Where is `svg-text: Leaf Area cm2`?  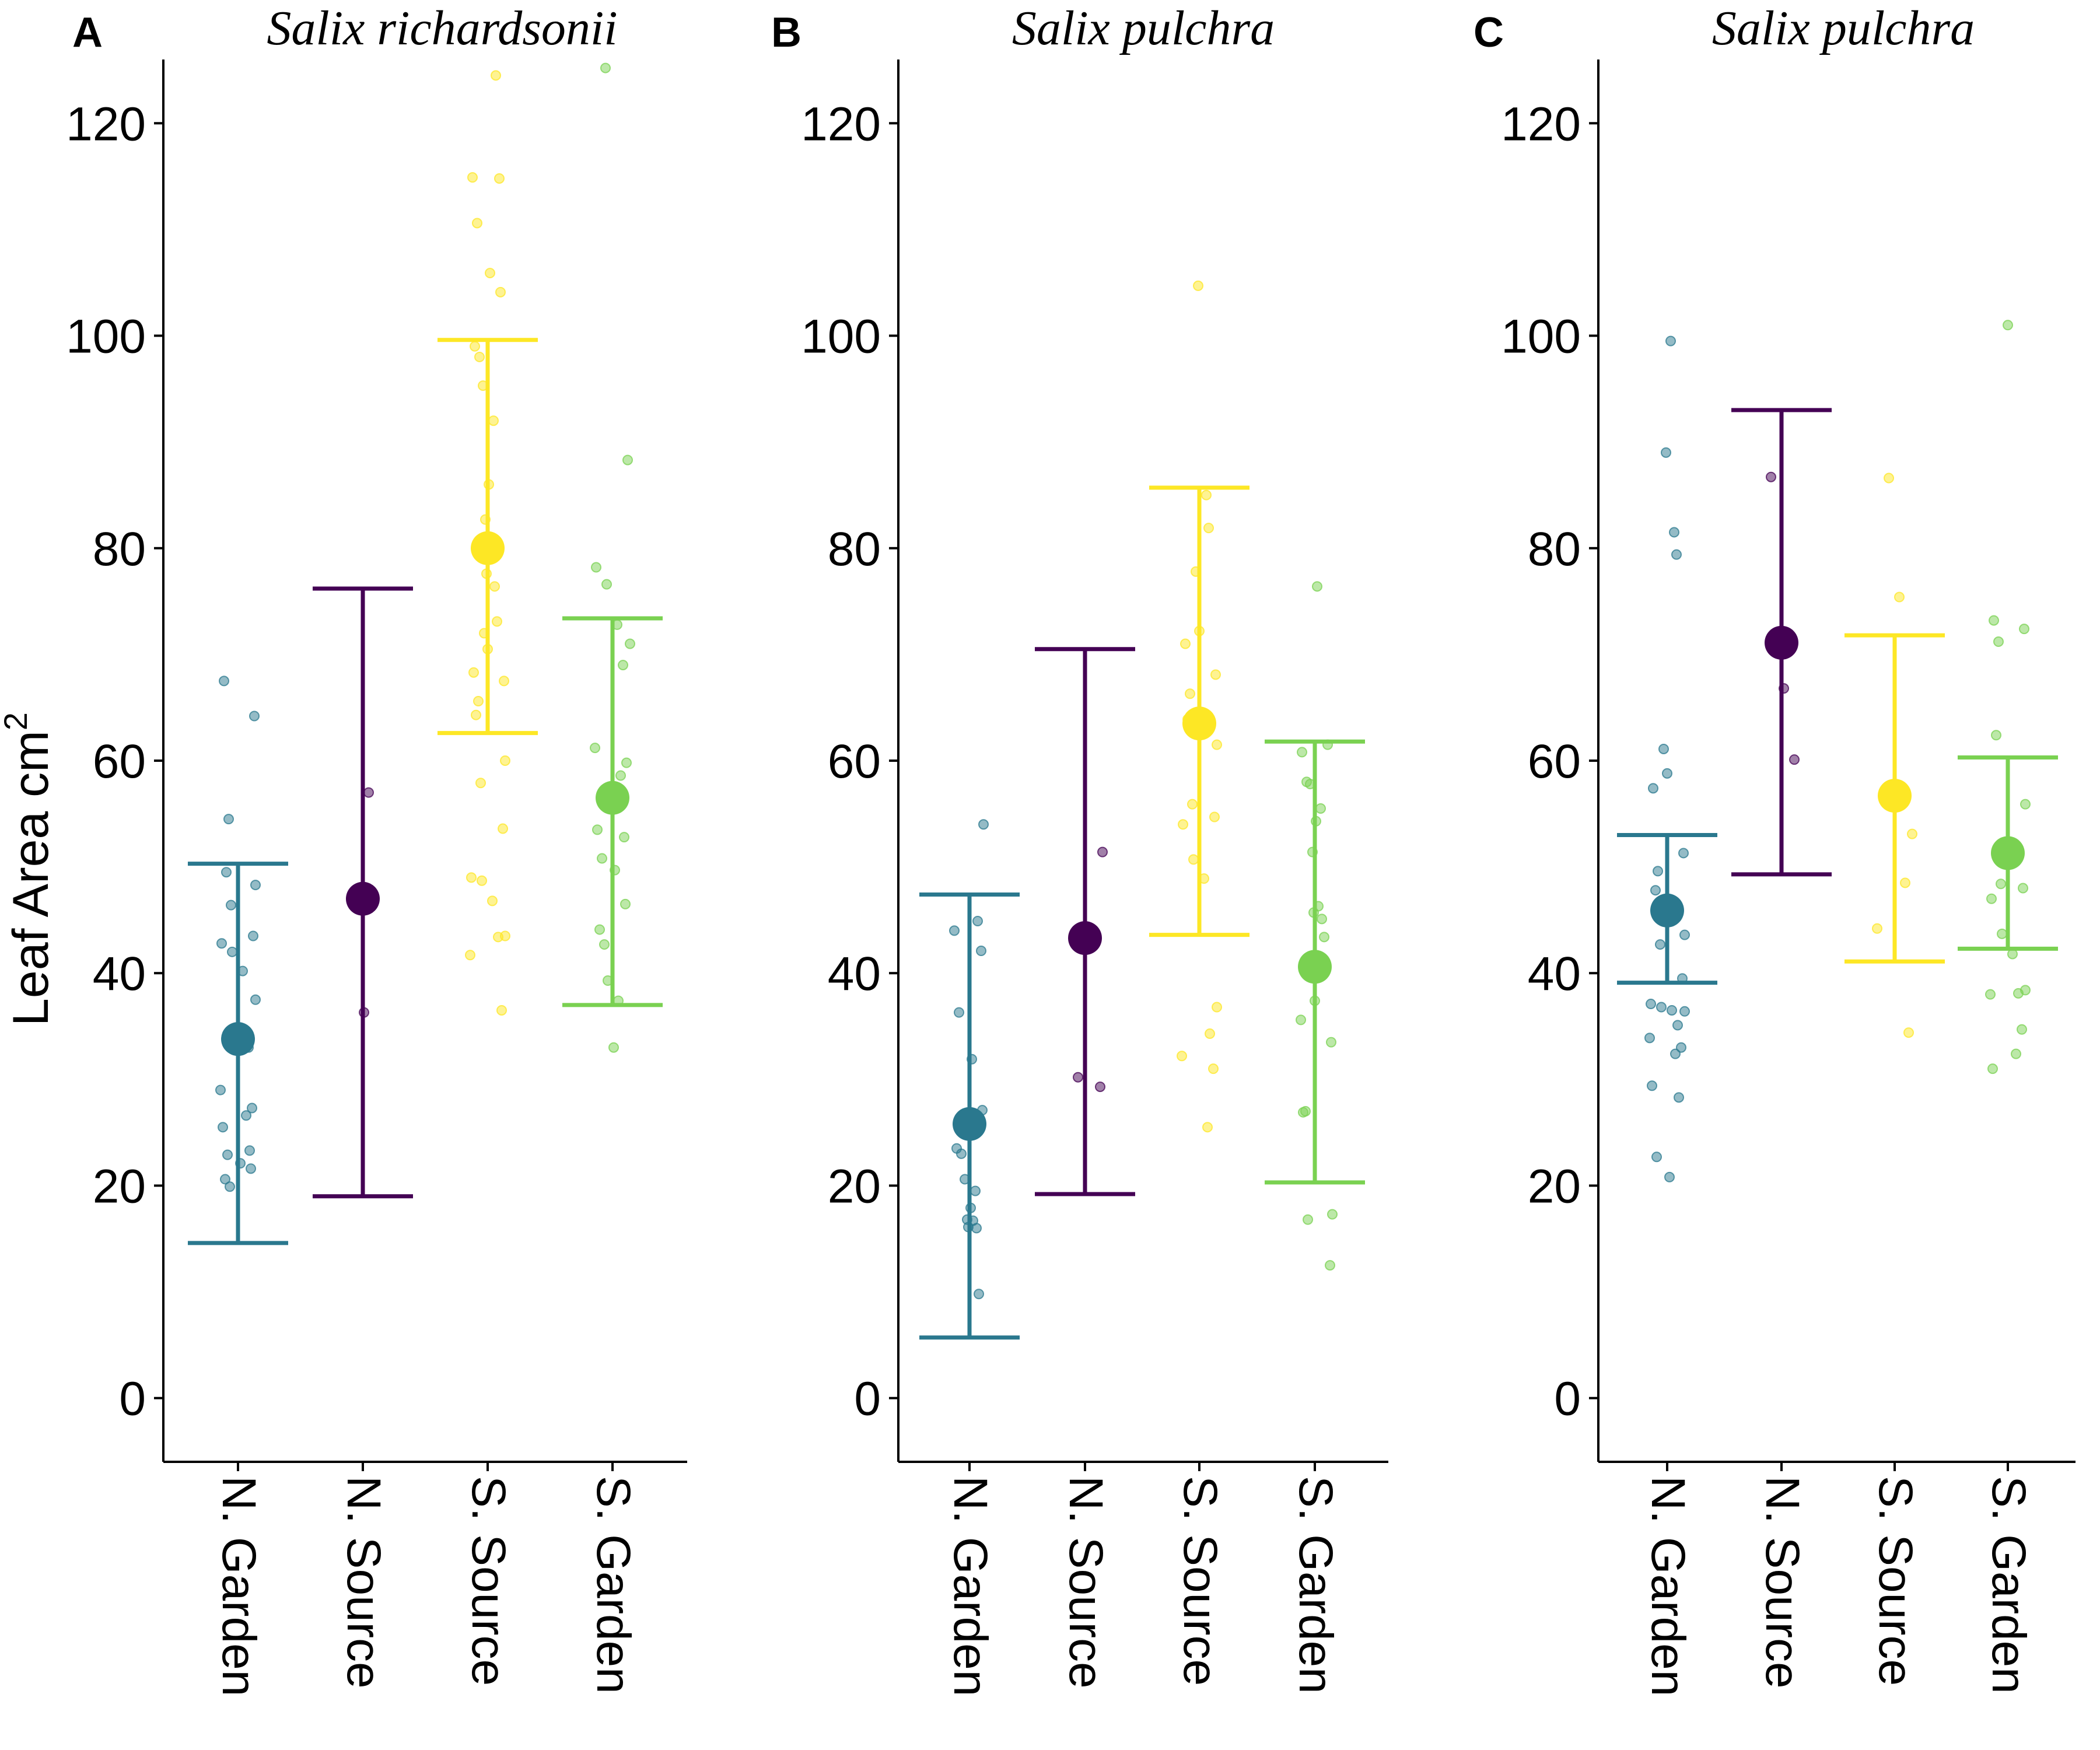 svg-text: Leaf Area cm2 is located at coordinates (29, 869).